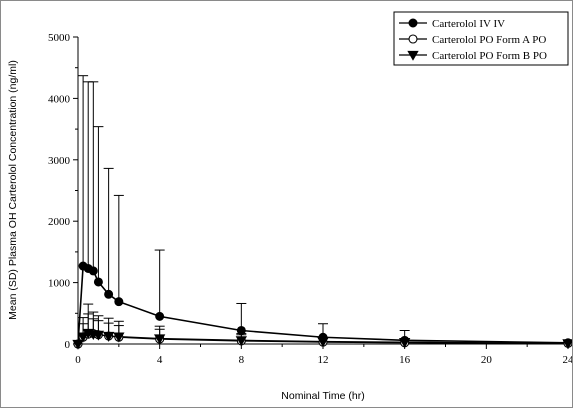  What do you see at coordinates (487, 360) in the screenshot?
I see `x-tick-label: 20` at bounding box center [487, 360].